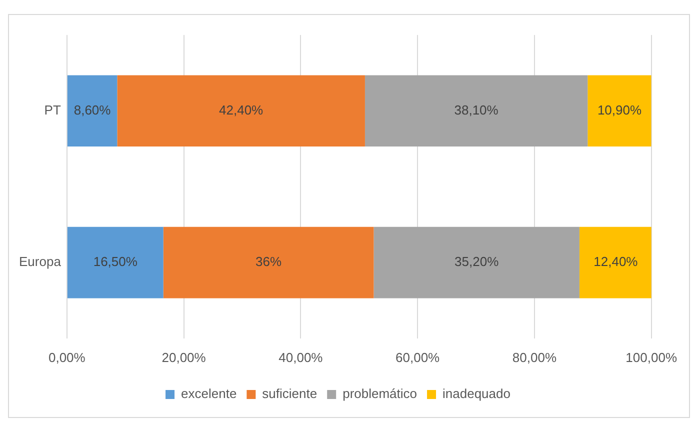  I want to click on legend-label: inadequado, so click(476, 394).